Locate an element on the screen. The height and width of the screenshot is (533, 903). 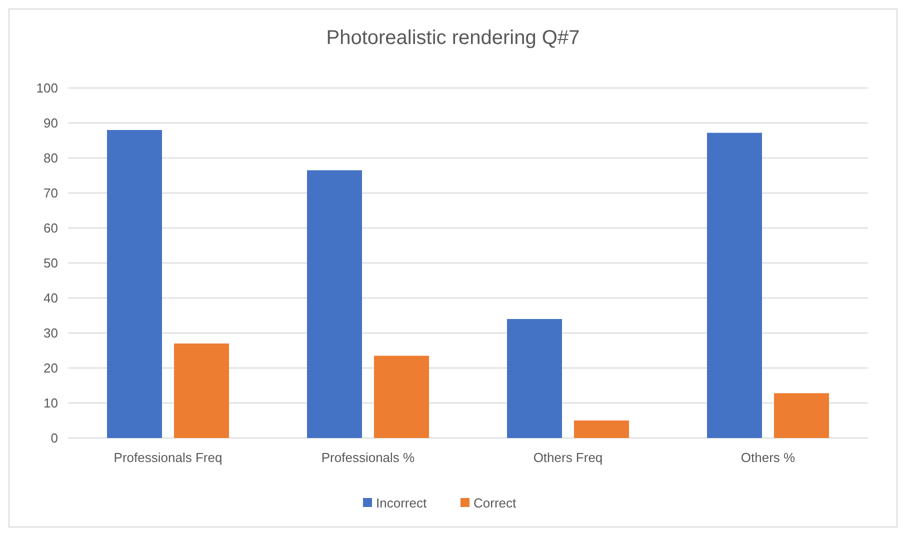
legend-label: Correct is located at coordinates (495, 503).